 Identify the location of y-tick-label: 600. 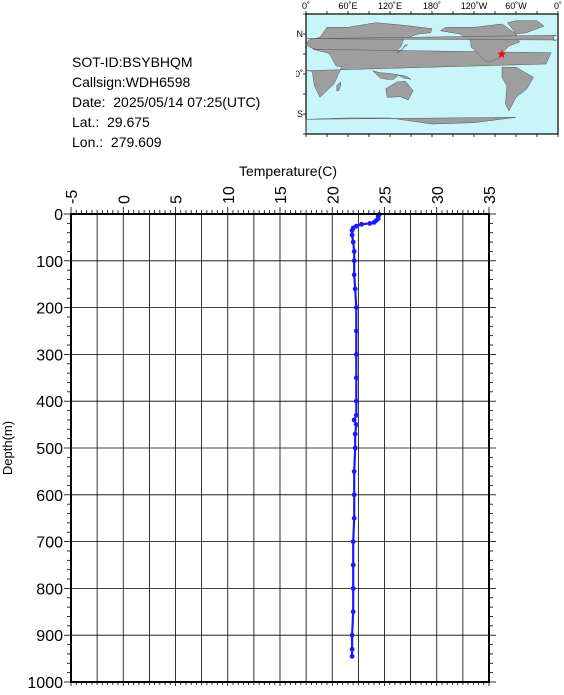
(49, 496).